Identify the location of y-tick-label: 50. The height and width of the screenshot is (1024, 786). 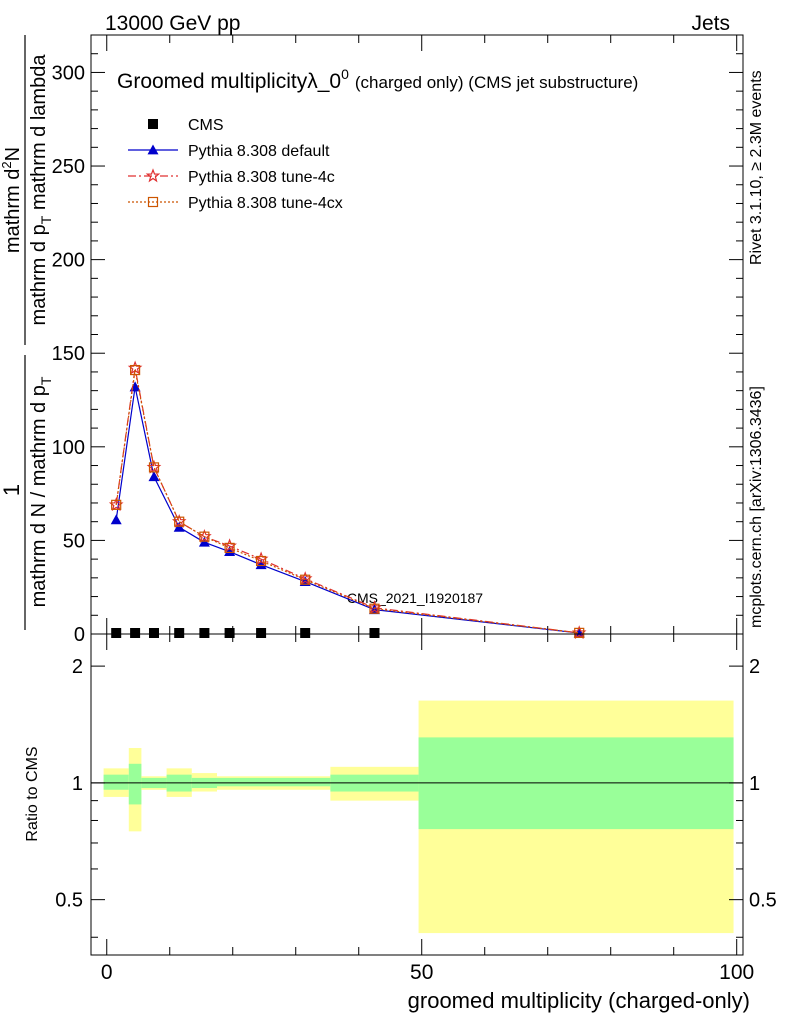
(74, 541).